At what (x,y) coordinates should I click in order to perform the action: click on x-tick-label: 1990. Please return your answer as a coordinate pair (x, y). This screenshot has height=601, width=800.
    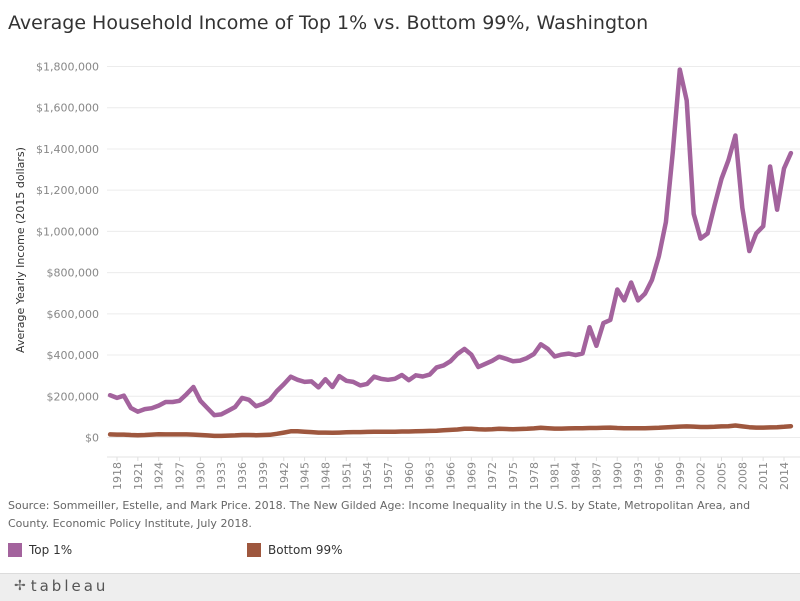
    Looking at the image, I should click on (617, 476).